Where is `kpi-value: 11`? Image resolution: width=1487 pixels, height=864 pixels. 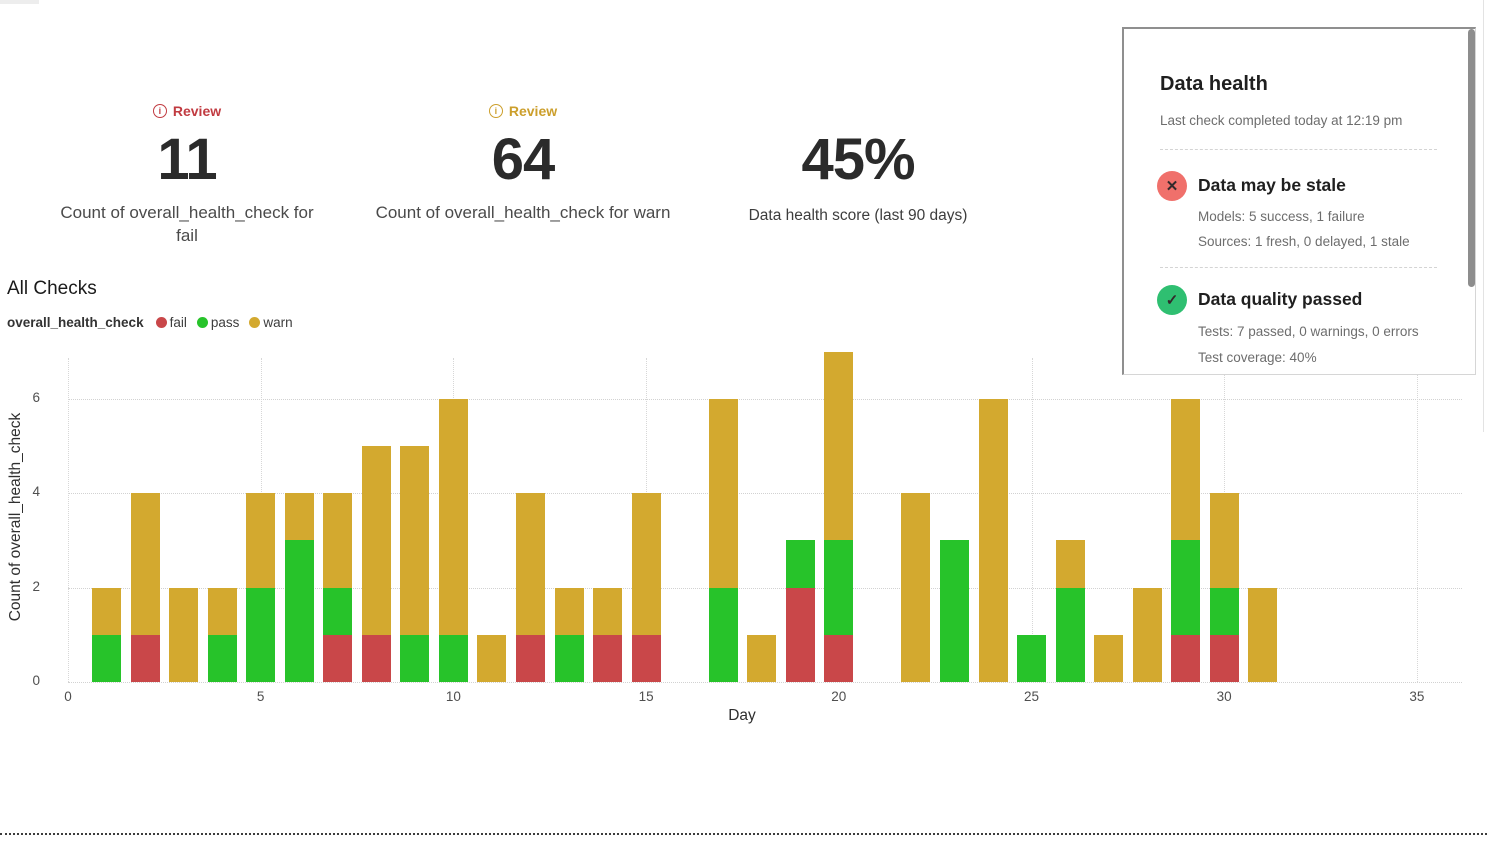
kpi-value: 11 is located at coordinates (187, 159).